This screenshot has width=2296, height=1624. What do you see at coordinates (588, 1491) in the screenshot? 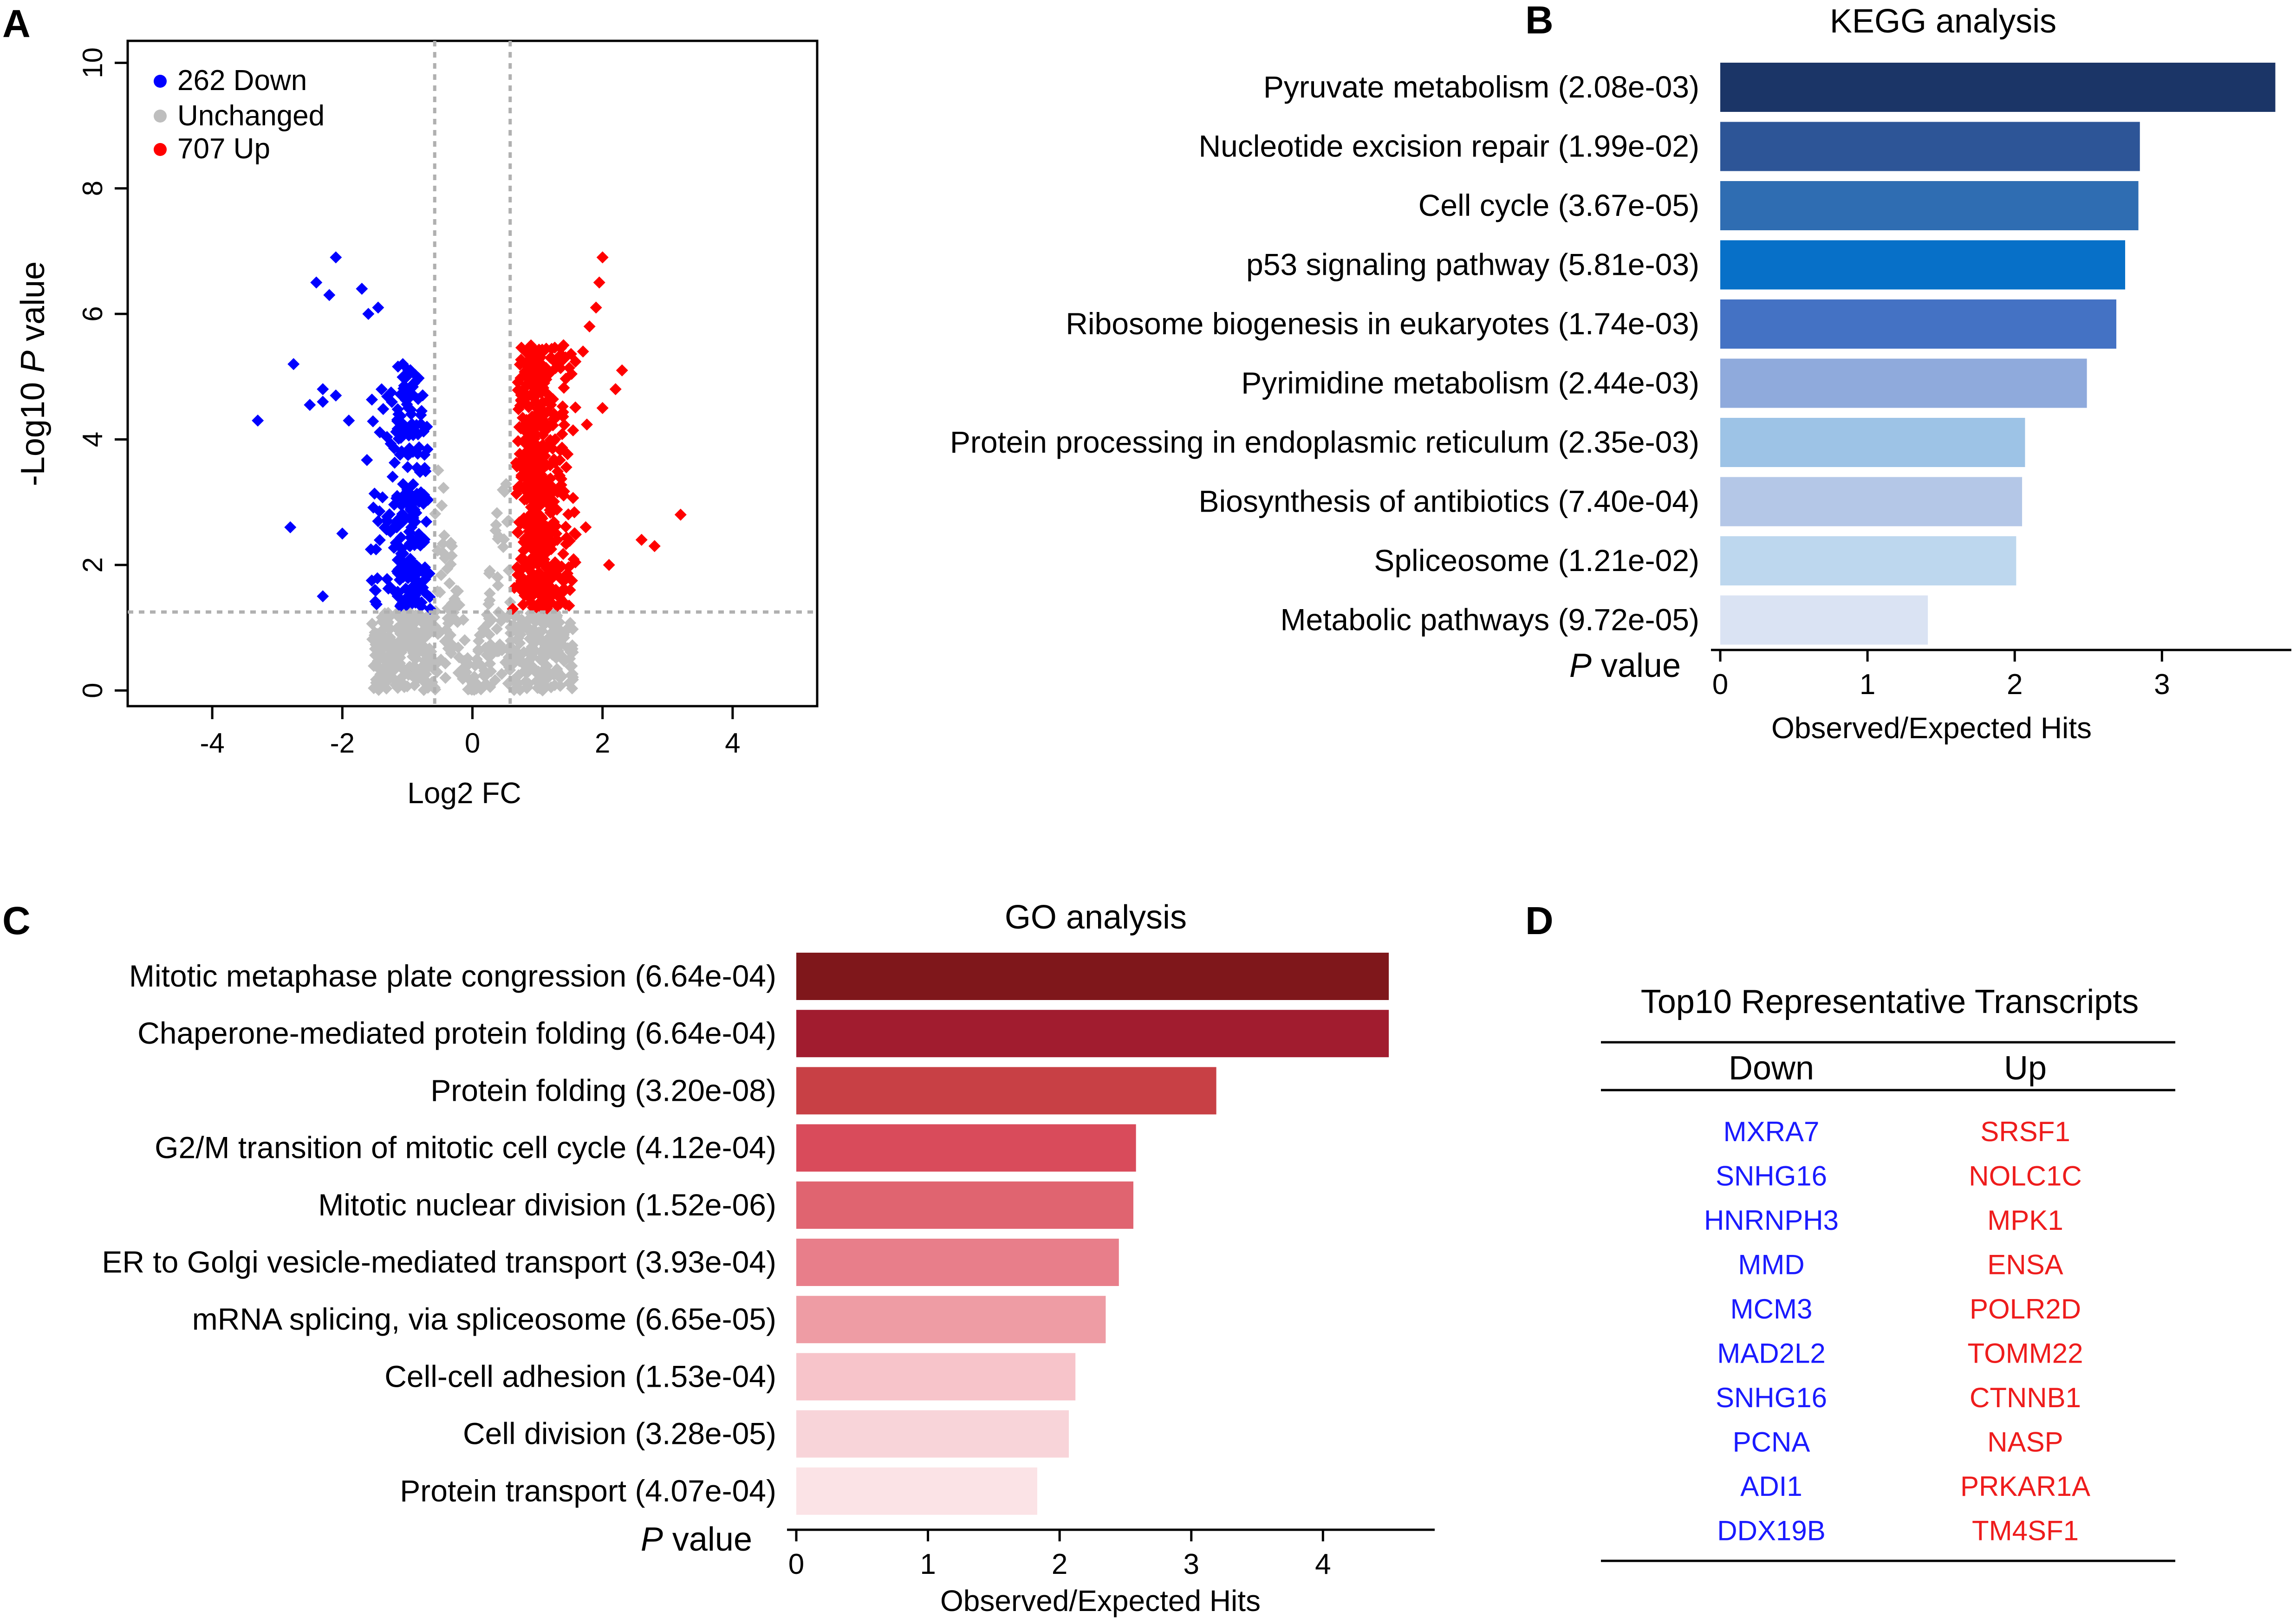
I see `go-category-label: Protein transport (4.07e-04)` at bounding box center [588, 1491].